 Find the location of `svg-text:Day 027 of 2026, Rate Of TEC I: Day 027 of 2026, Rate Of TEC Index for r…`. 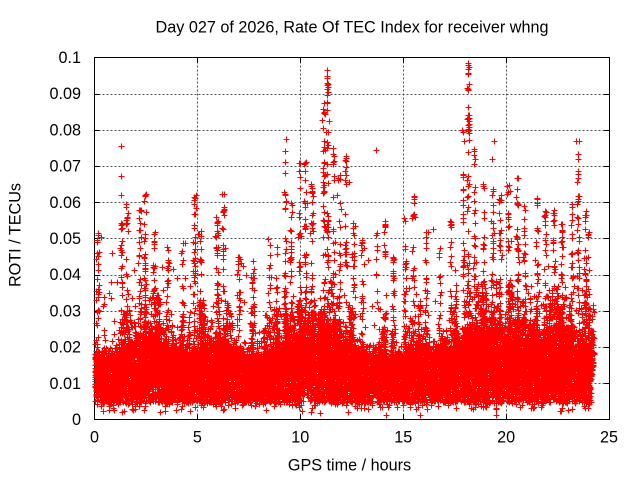

svg-text:Day 027 of 2026, Rate Of TEC I: Day 027 of 2026, Rate Of TEC Index for r… is located at coordinates (352, 27).